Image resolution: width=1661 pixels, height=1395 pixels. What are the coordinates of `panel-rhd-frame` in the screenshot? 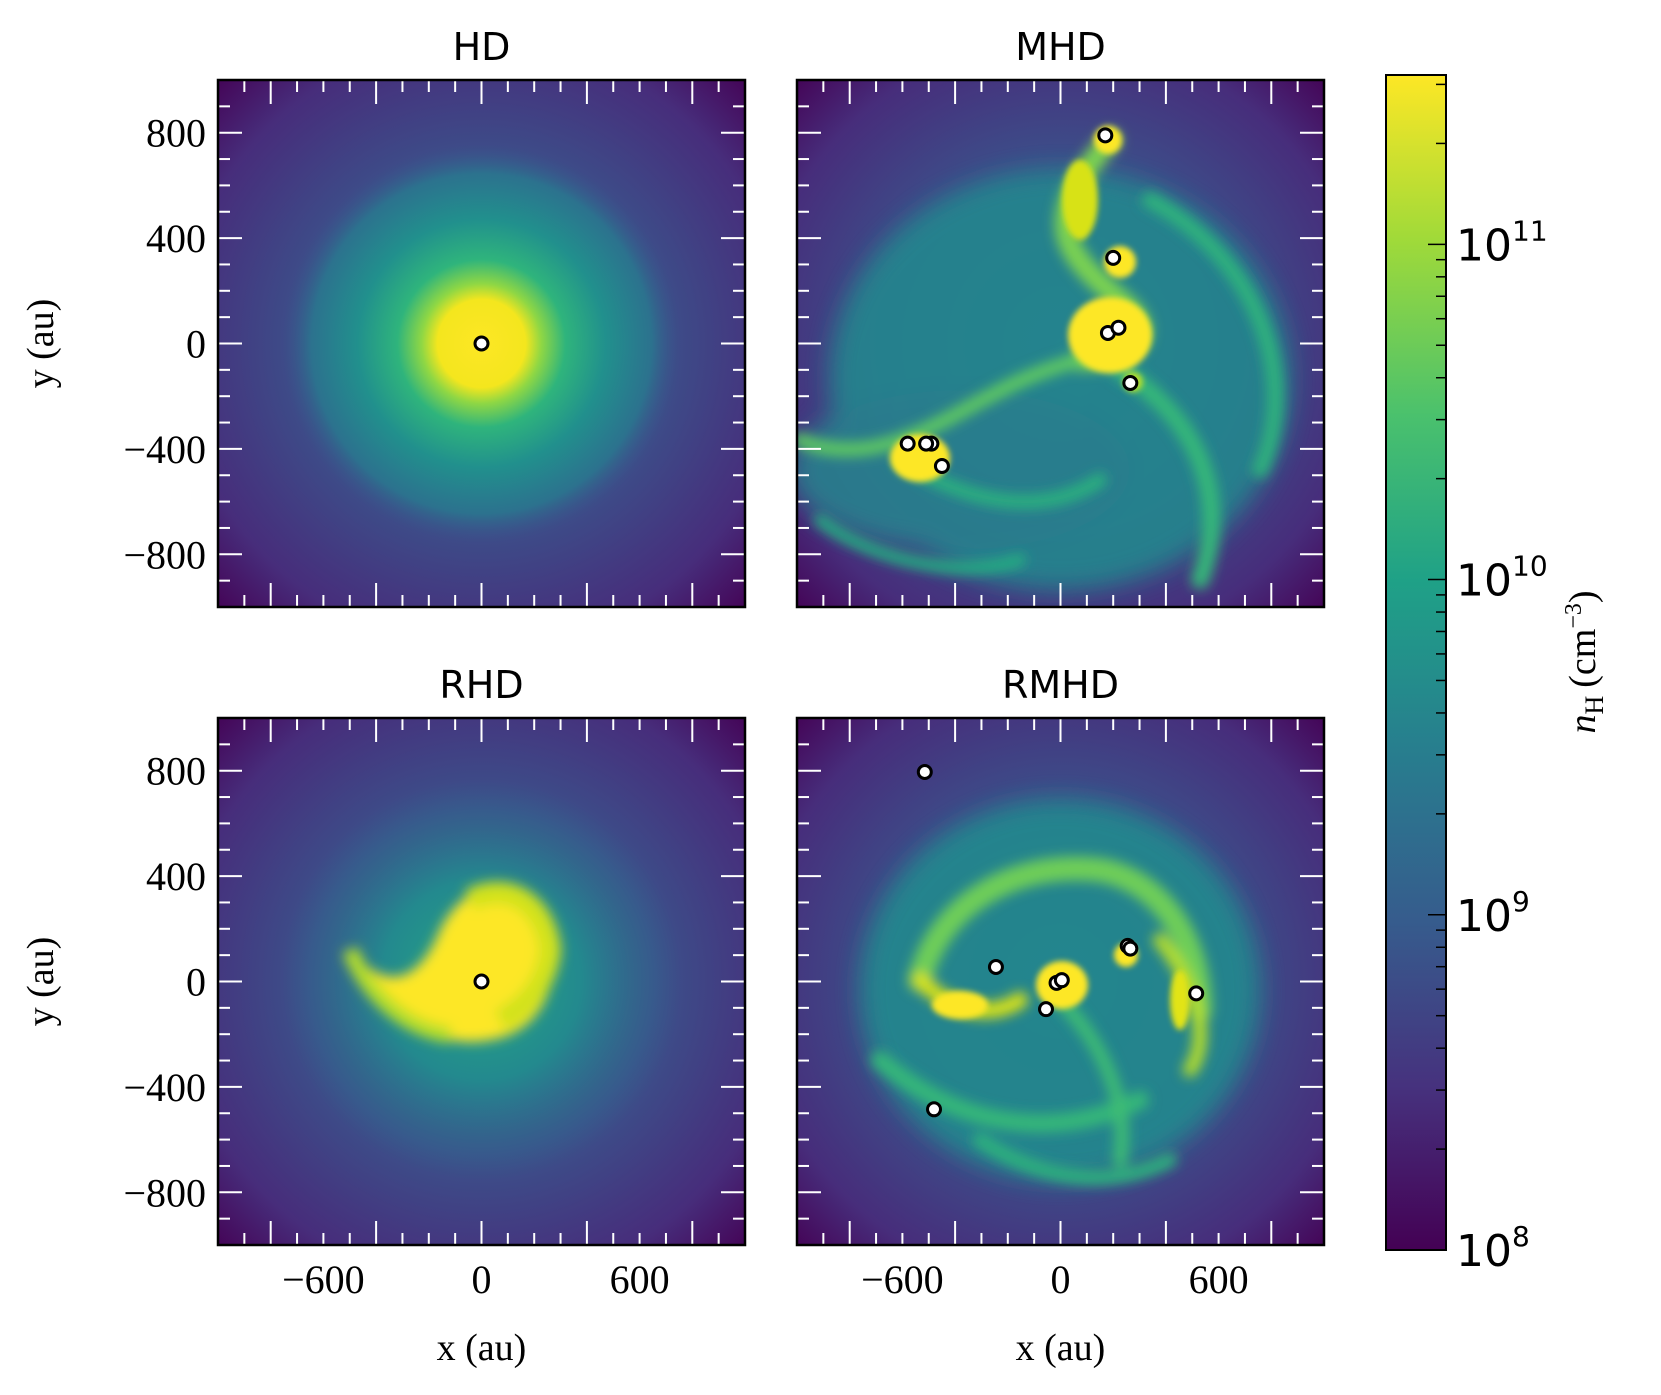 It's located at (481, 981).